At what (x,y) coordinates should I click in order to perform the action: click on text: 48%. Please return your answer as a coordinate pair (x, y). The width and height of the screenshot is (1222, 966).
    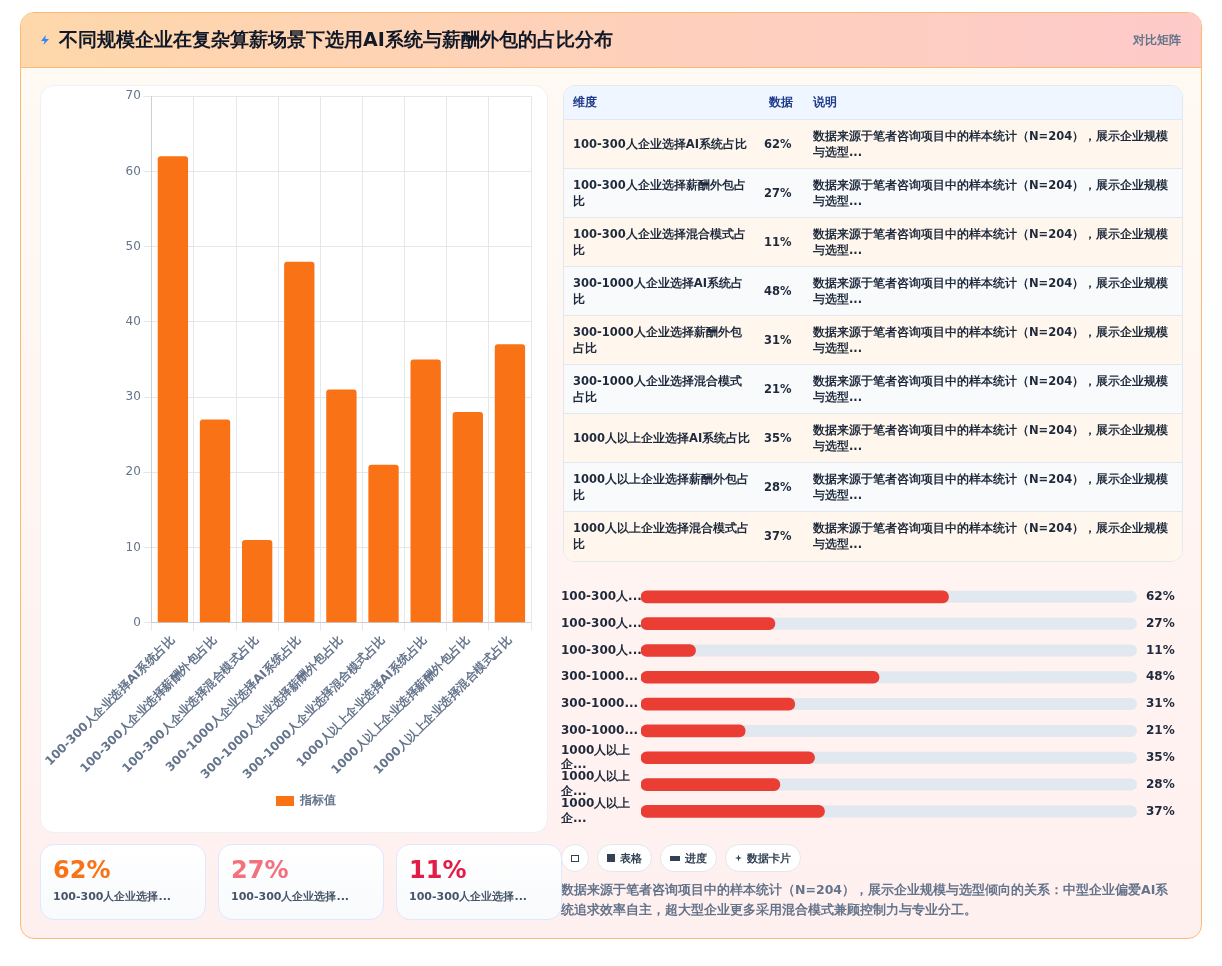
    Looking at the image, I should click on (778, 291).